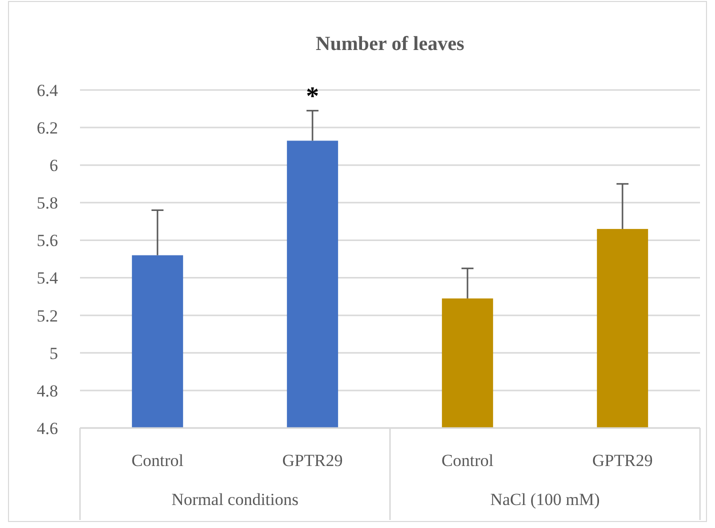  I want to click on text: NaCl (100 mM), so click(545, 499).